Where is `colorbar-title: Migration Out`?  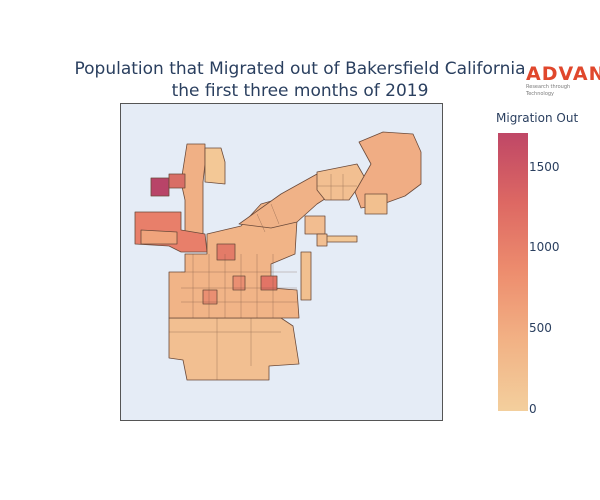
colorbar-title: Migration Out is located at coordinates (537, 118).